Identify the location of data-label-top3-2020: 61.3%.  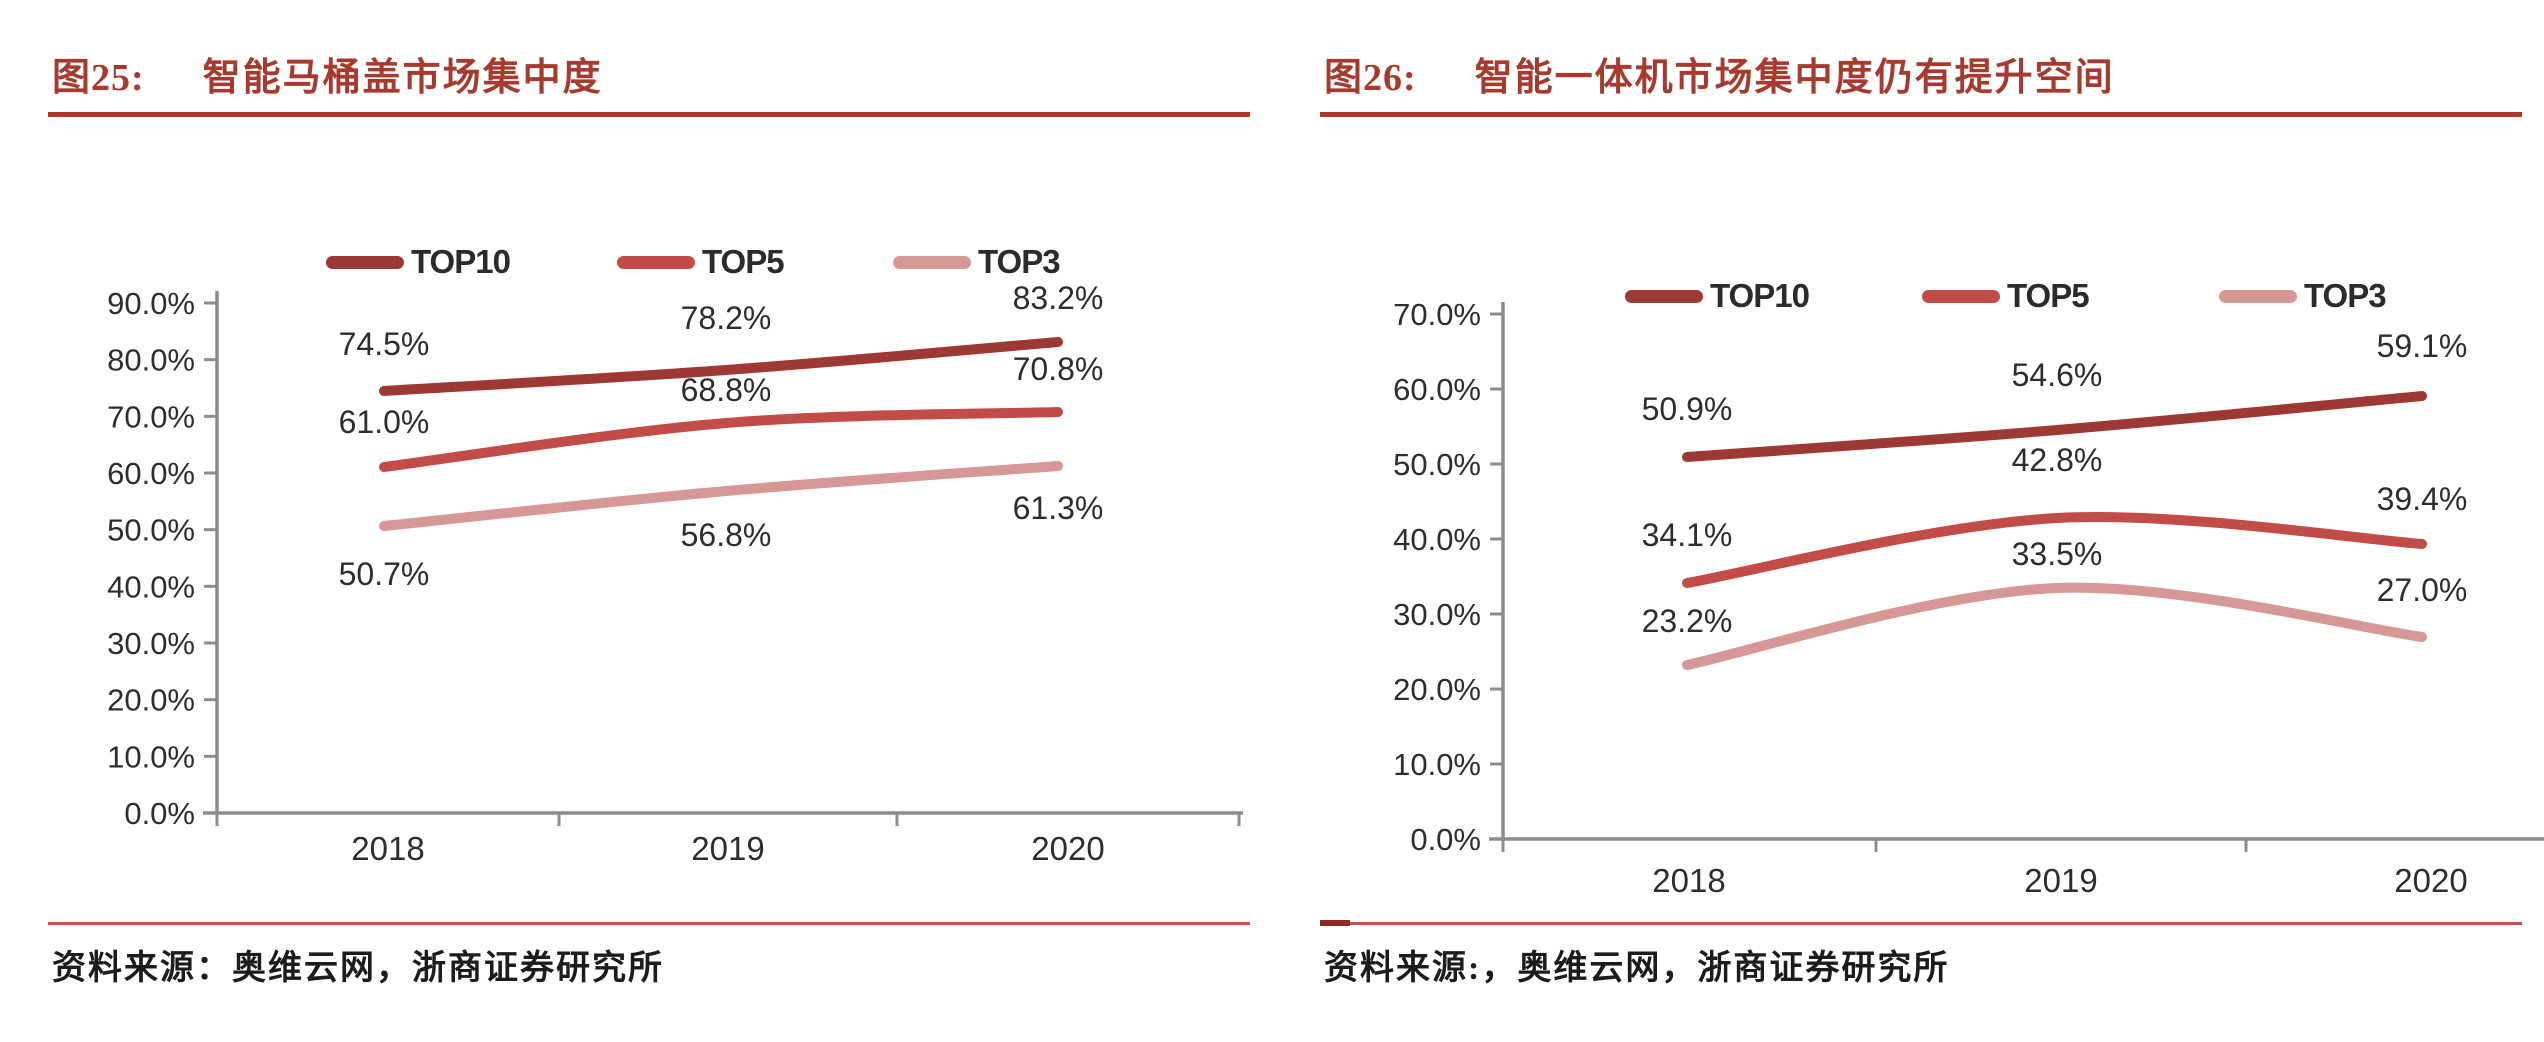
(1058, 508).